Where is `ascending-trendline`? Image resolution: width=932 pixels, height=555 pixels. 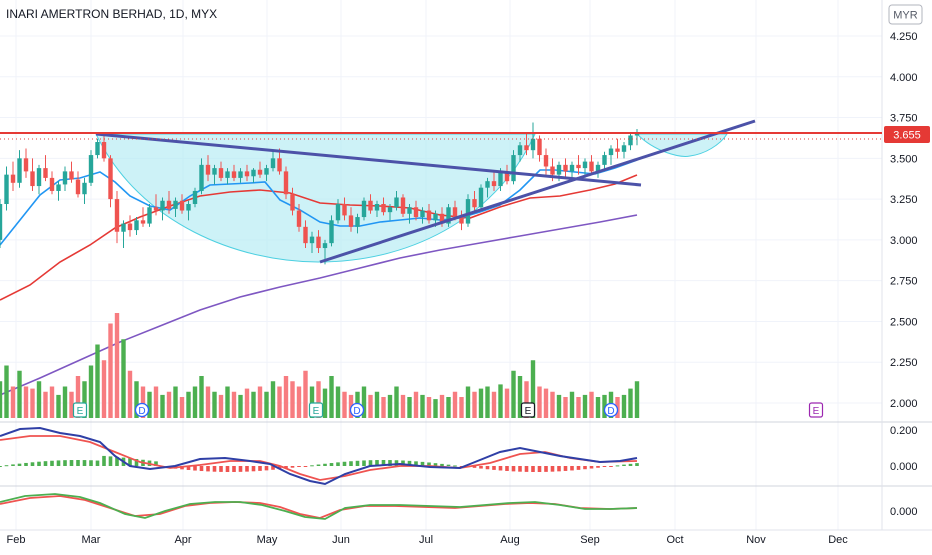
ascending-trendline is located at coordinates (537, 191).